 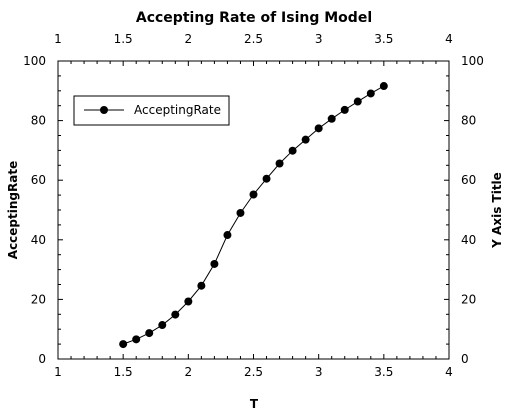 What do you see at coordinates (189, 372) in the screenshot?
I see `x-tick-label: 2` at bounding box center [189, 372].